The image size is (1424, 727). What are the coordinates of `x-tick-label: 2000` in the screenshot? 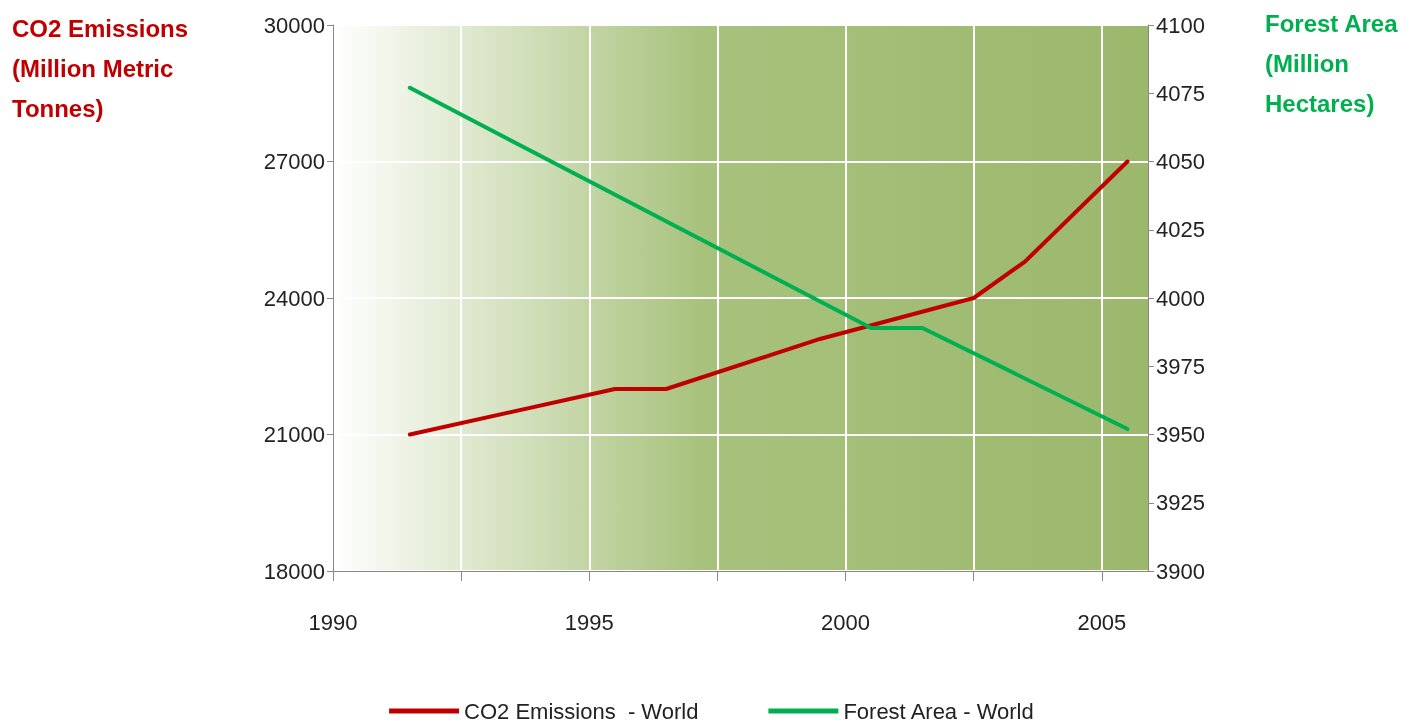 It's located at (846, 622).